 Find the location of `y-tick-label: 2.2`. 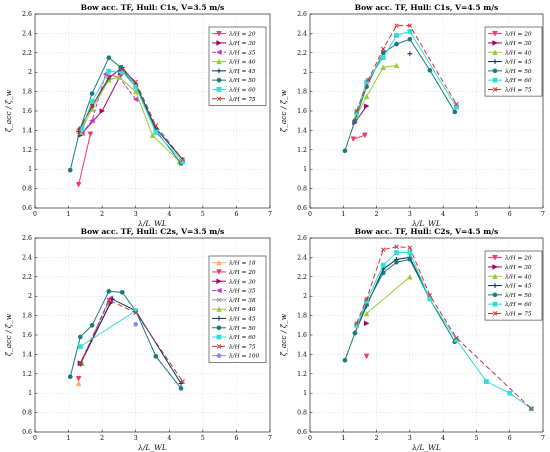

y-tick-label: 2.2 is located at coordinates (27, 277).